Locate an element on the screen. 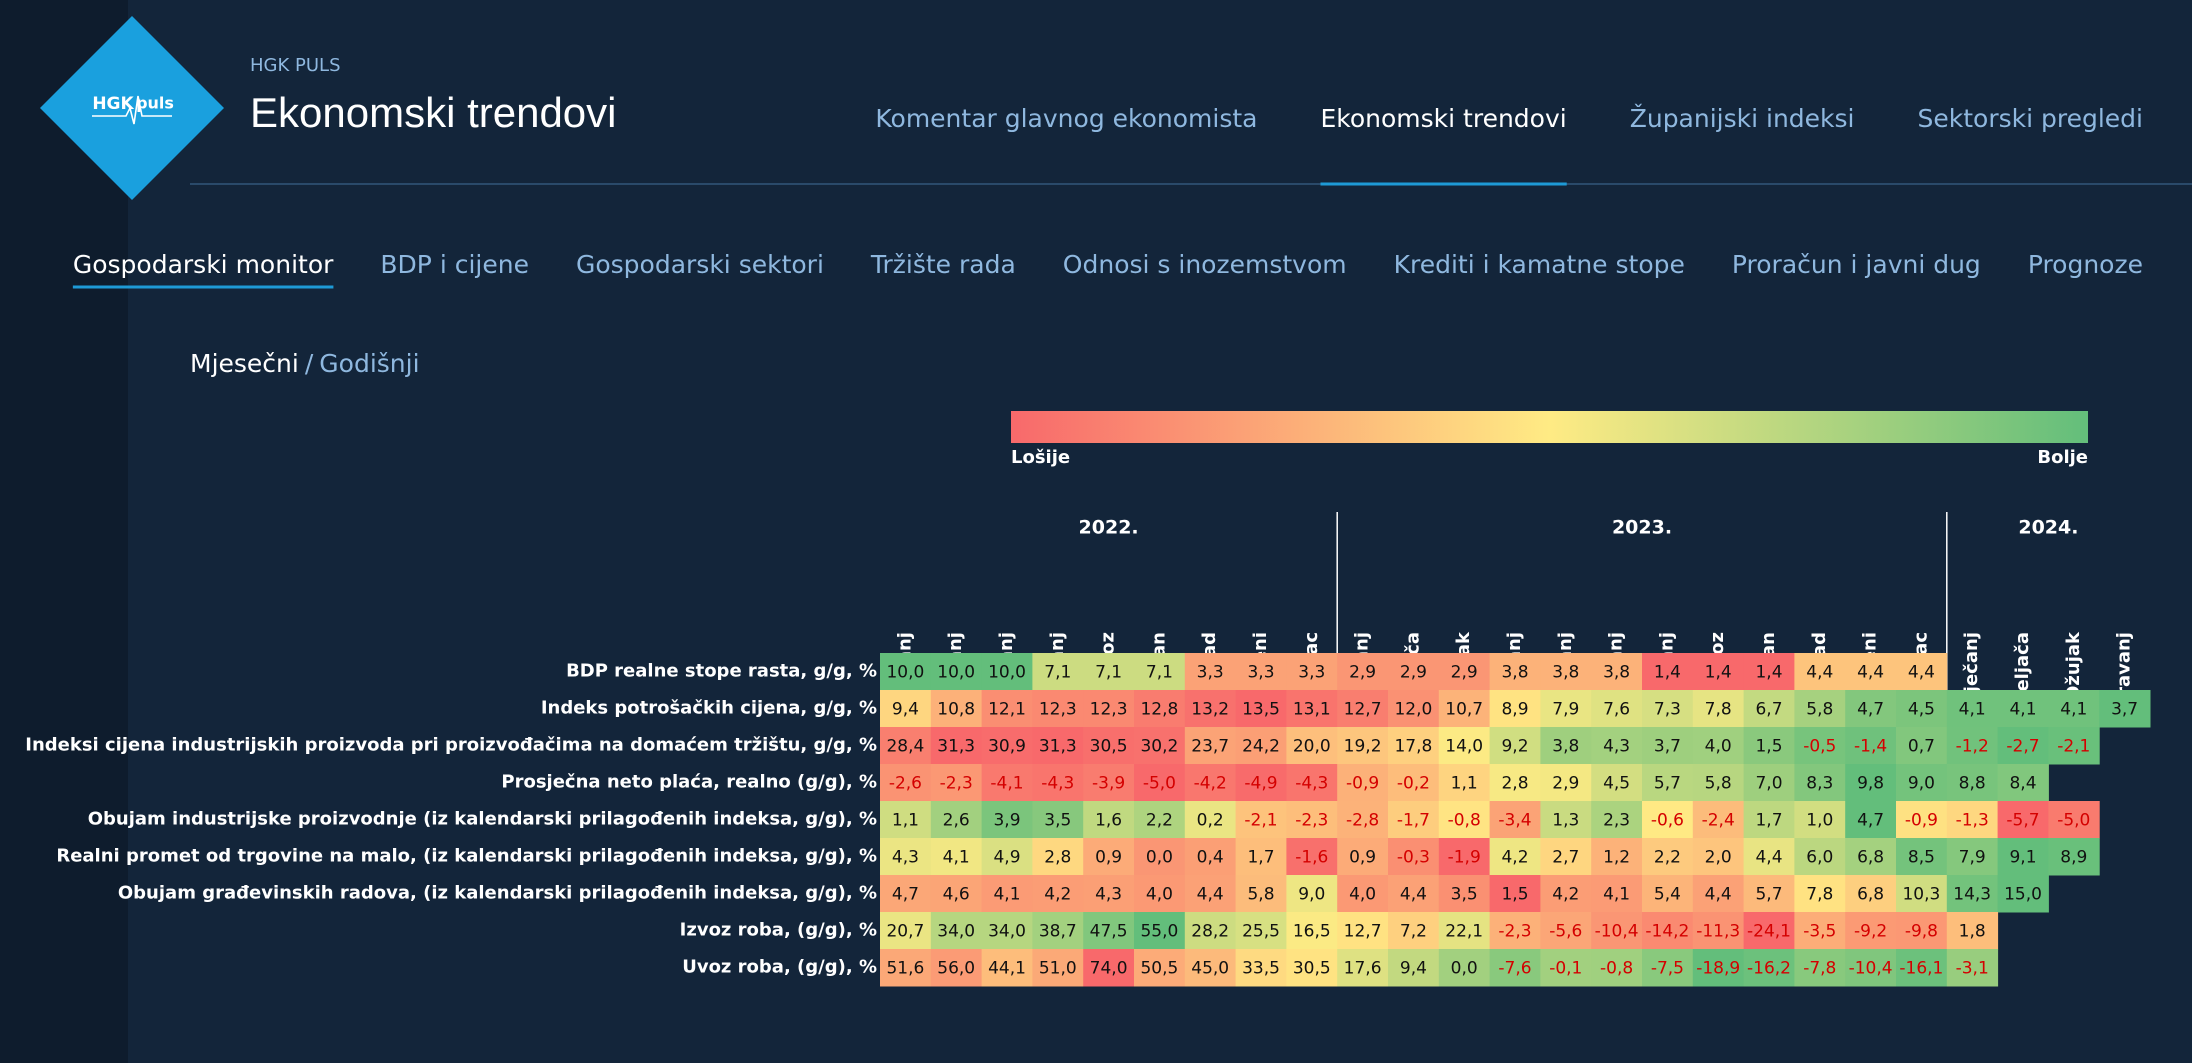  cell-value: 7,3 is located at coordinates (1667, 710).